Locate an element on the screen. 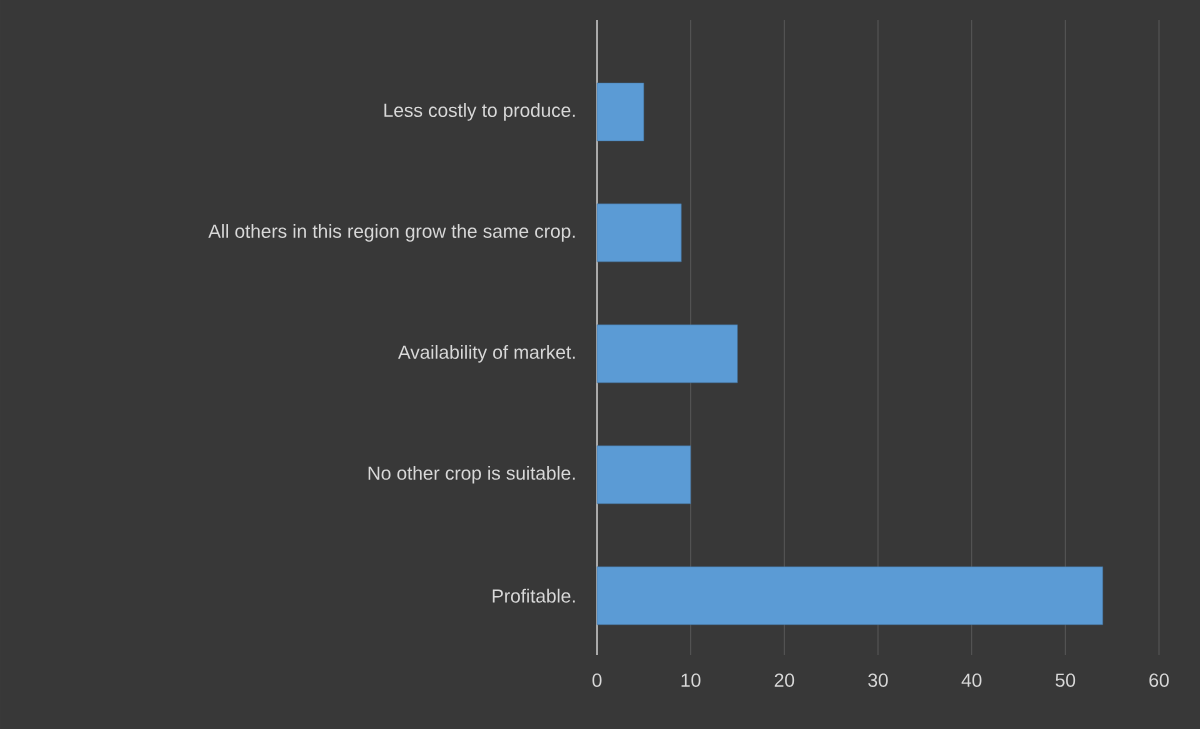  x-tick-label: 60 is located at coordinates (1159, 680).